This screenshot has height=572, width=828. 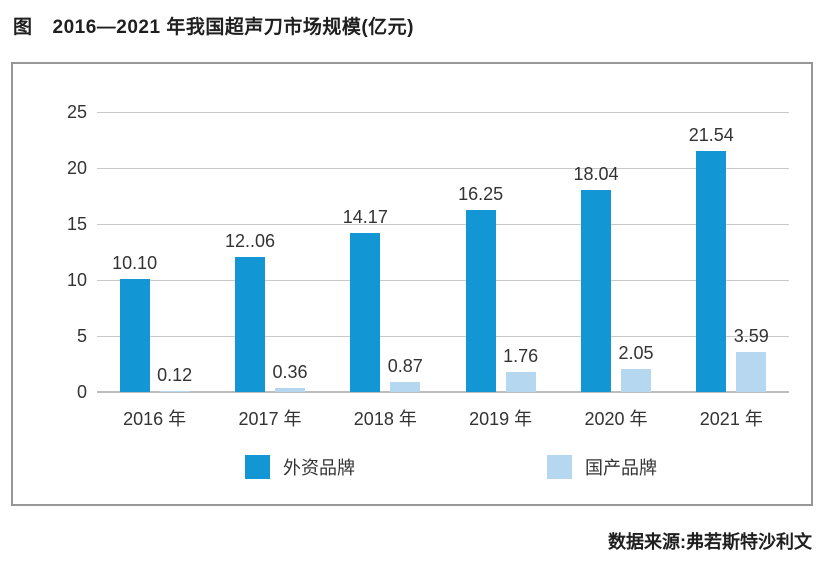 What do you see at coordinates (405, 366) in the screenshot?
I see `国产品牌-value-label: 0.87` at bounding box center [405, 366].